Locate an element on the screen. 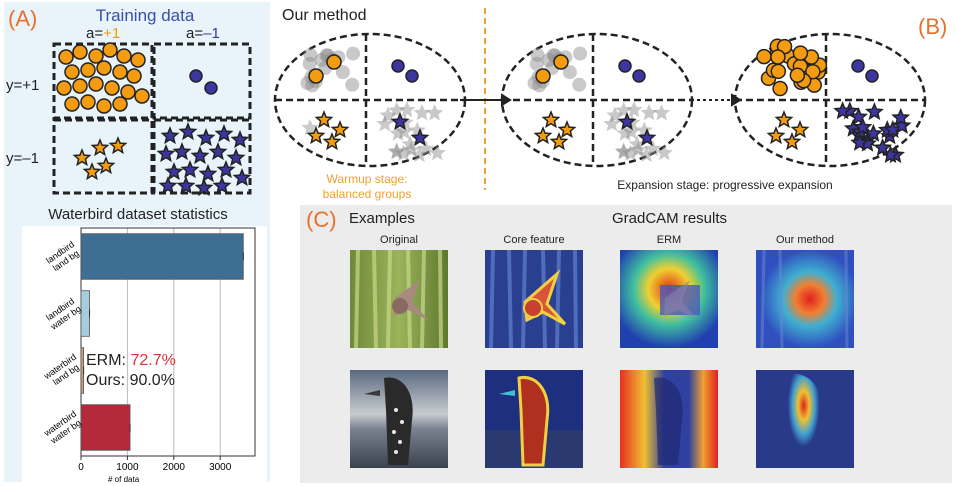 The width and height of the screenshot is (955, 486). chart-frame is located at coordinates (168, 342).